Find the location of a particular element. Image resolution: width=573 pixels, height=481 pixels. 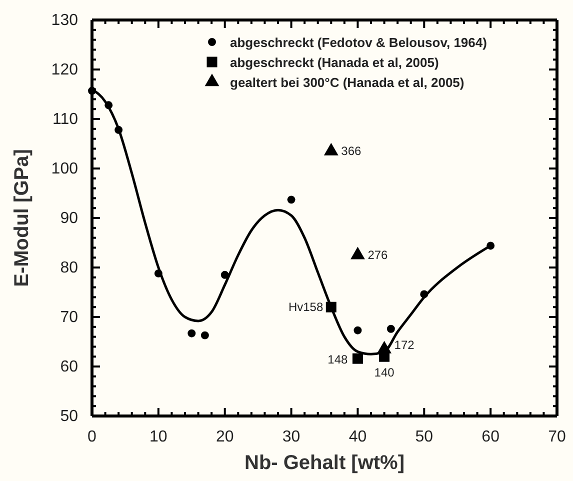

annotation: 140 is located at coordinates (384, 373).